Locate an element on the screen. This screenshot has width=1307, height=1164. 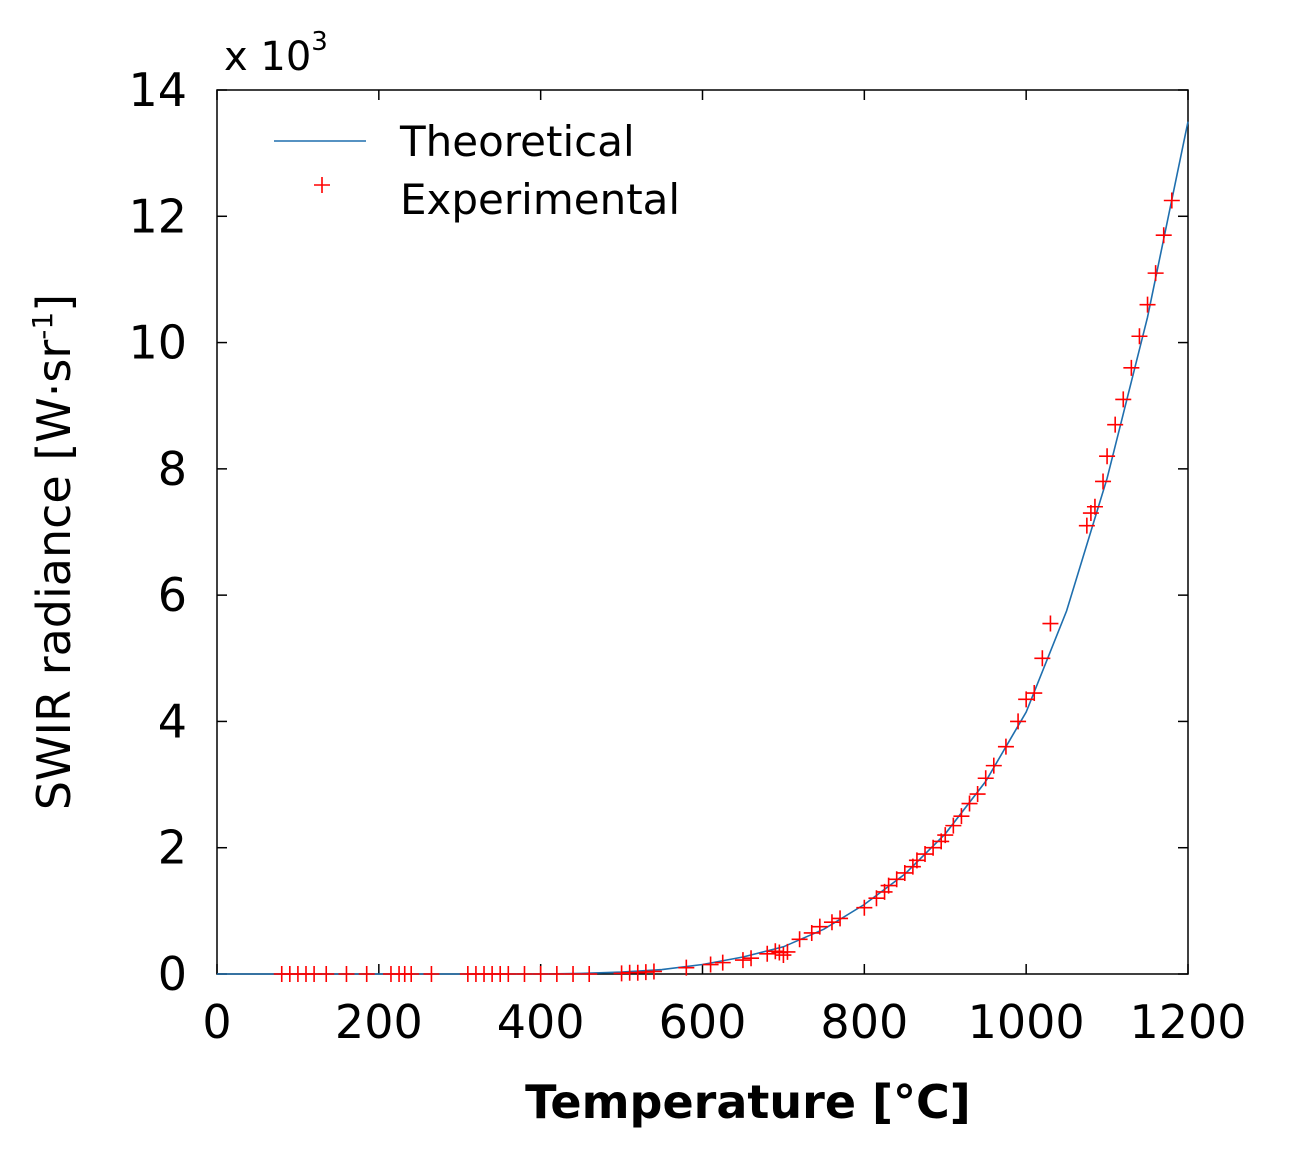
y-tick-label: 6 is located at coordinates (172, 595).